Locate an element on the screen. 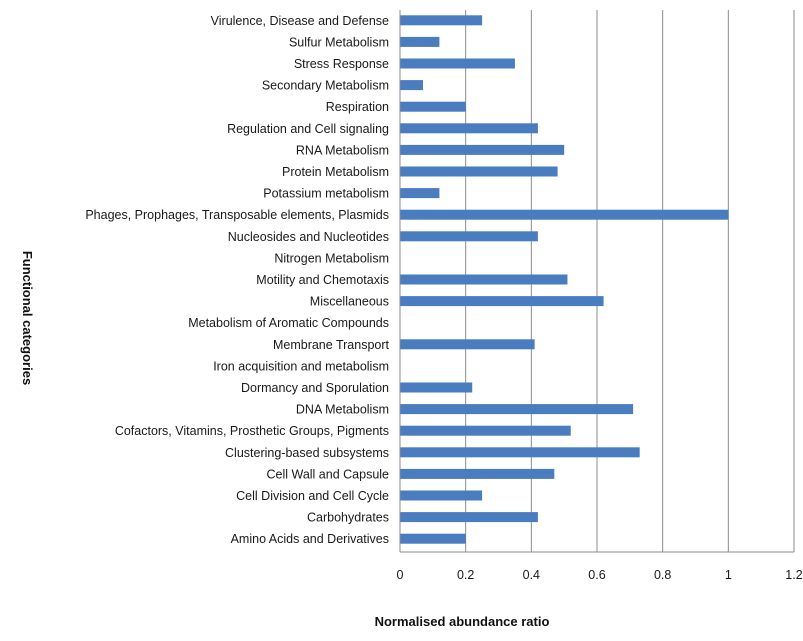 This screenshot has height=641, width=803. category-label-2: Stress Response is located at coordinates (341, 64).